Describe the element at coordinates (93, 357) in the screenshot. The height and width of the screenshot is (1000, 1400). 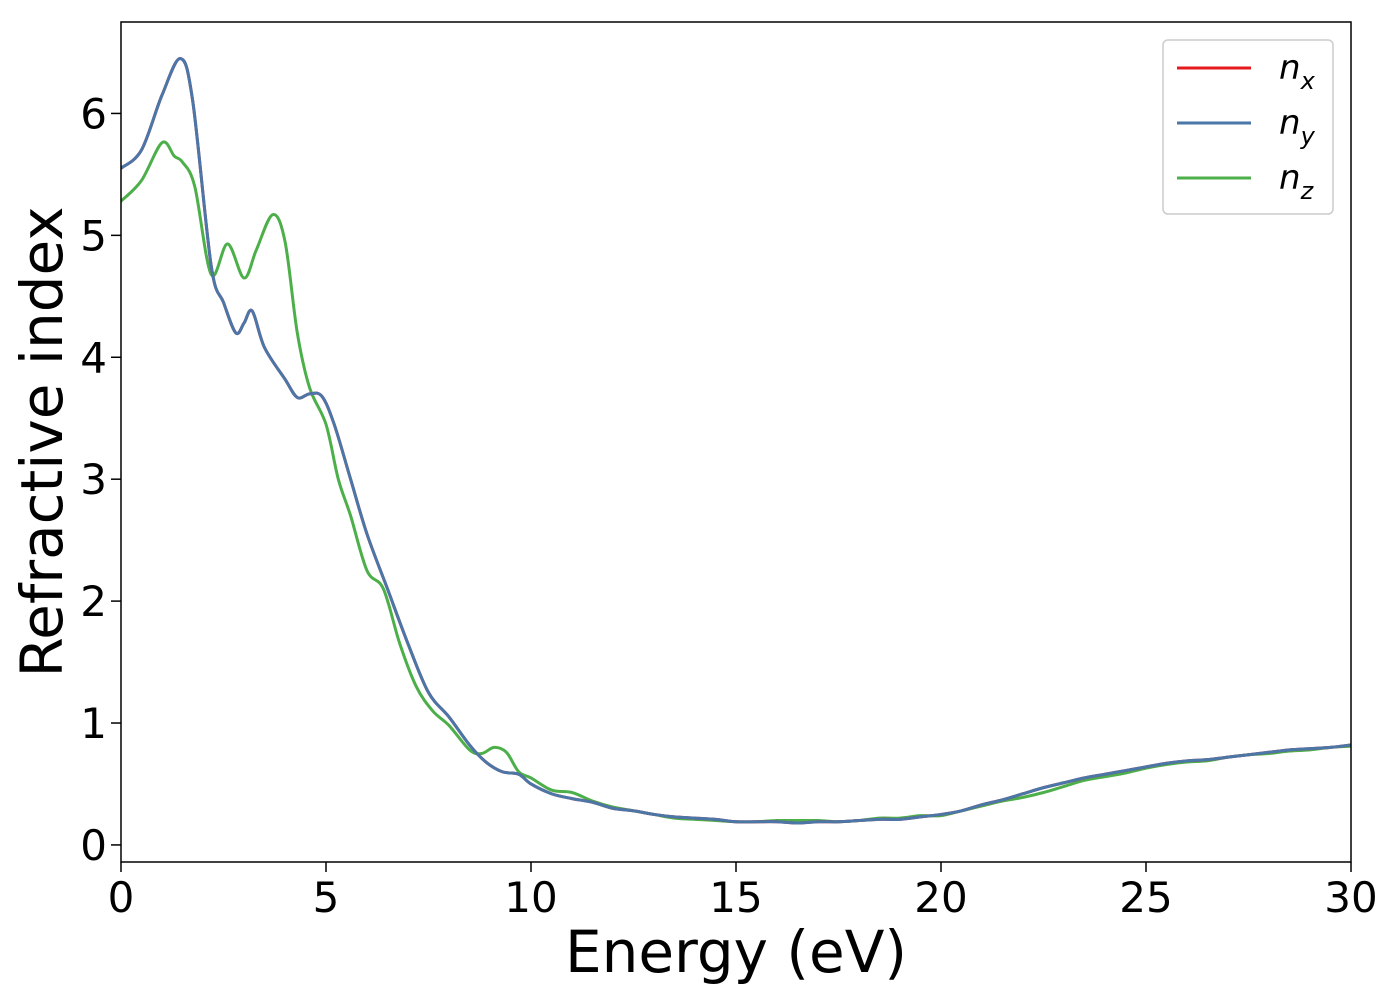
I see `y-tick-label: 4` at that location.